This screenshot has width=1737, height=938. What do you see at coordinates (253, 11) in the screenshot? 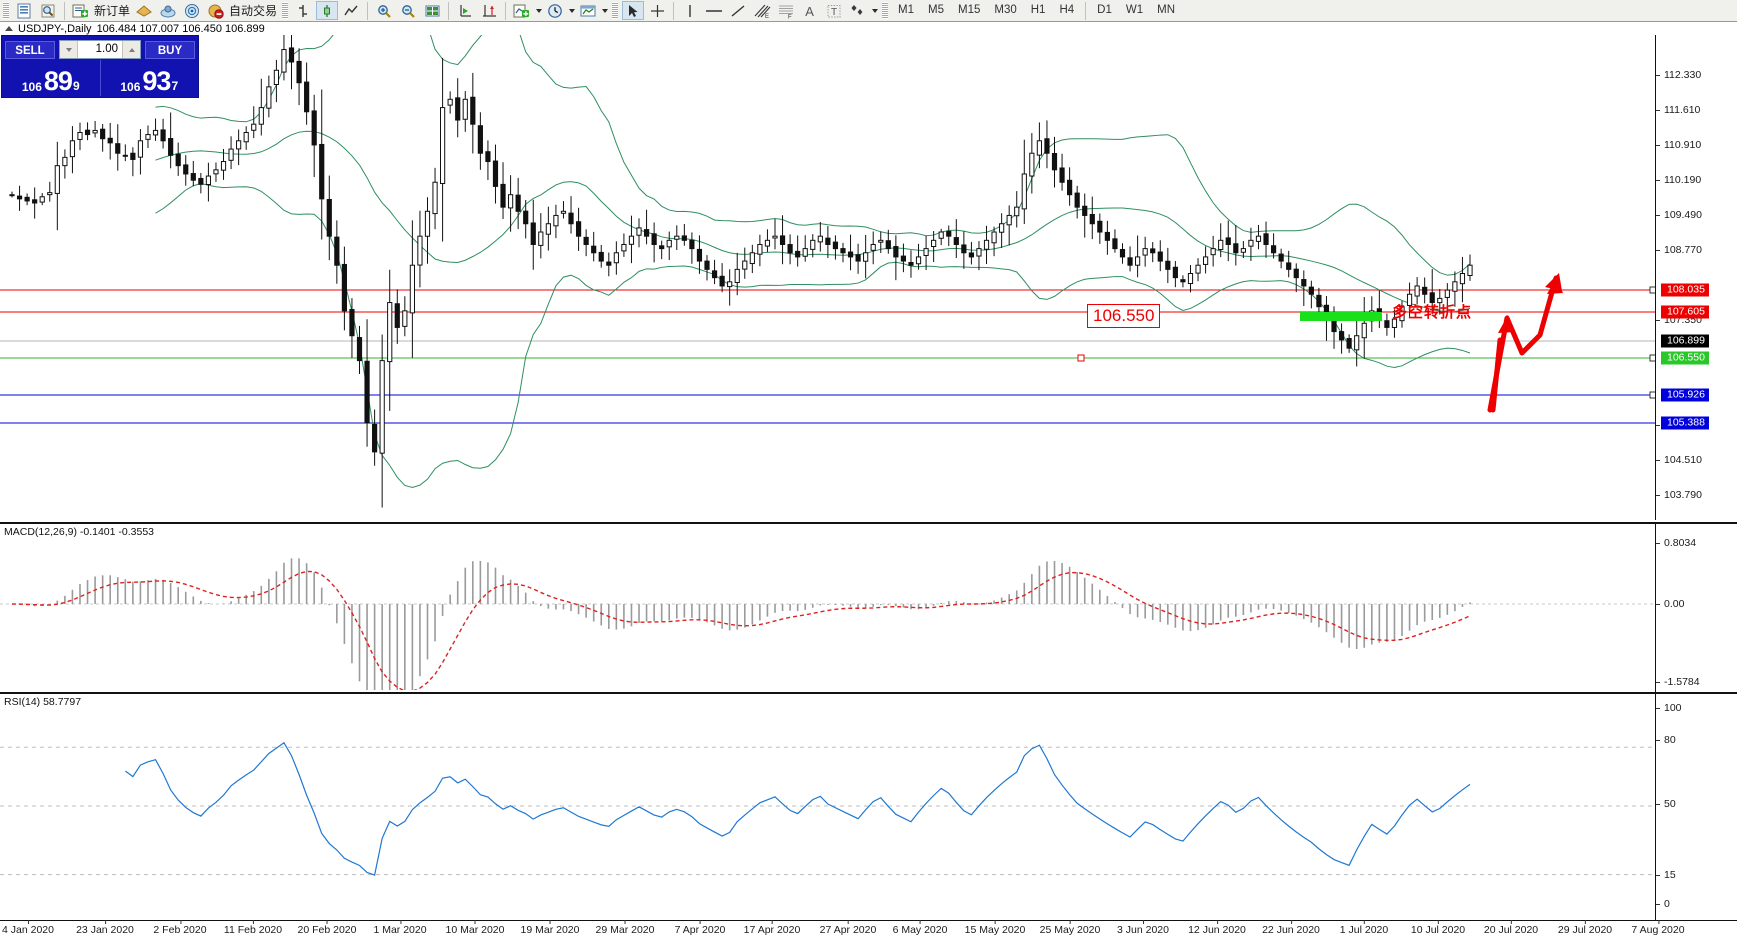
I see `auto-trading-label: 自动交易` at bounding box center [253, 11].